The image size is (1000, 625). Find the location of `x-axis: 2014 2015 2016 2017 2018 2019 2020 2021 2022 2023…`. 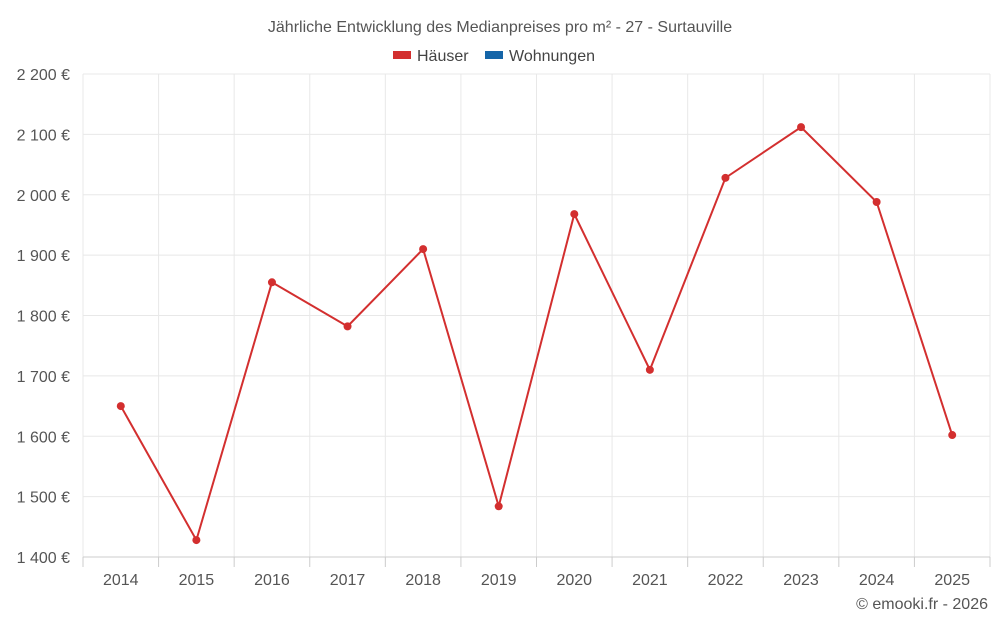

x-axis: 2014 2015 2016 2017 2018 2019 2020 2021 2022 2023… is located at coordinates (536, 572).